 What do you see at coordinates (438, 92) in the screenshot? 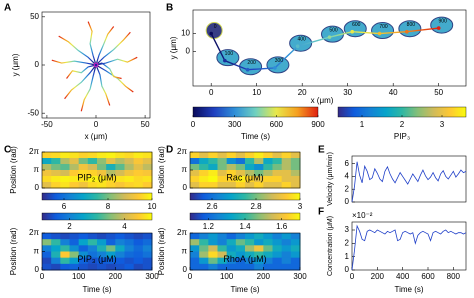
I see `x-tick-label: 50` at bounding box center [438, 92].